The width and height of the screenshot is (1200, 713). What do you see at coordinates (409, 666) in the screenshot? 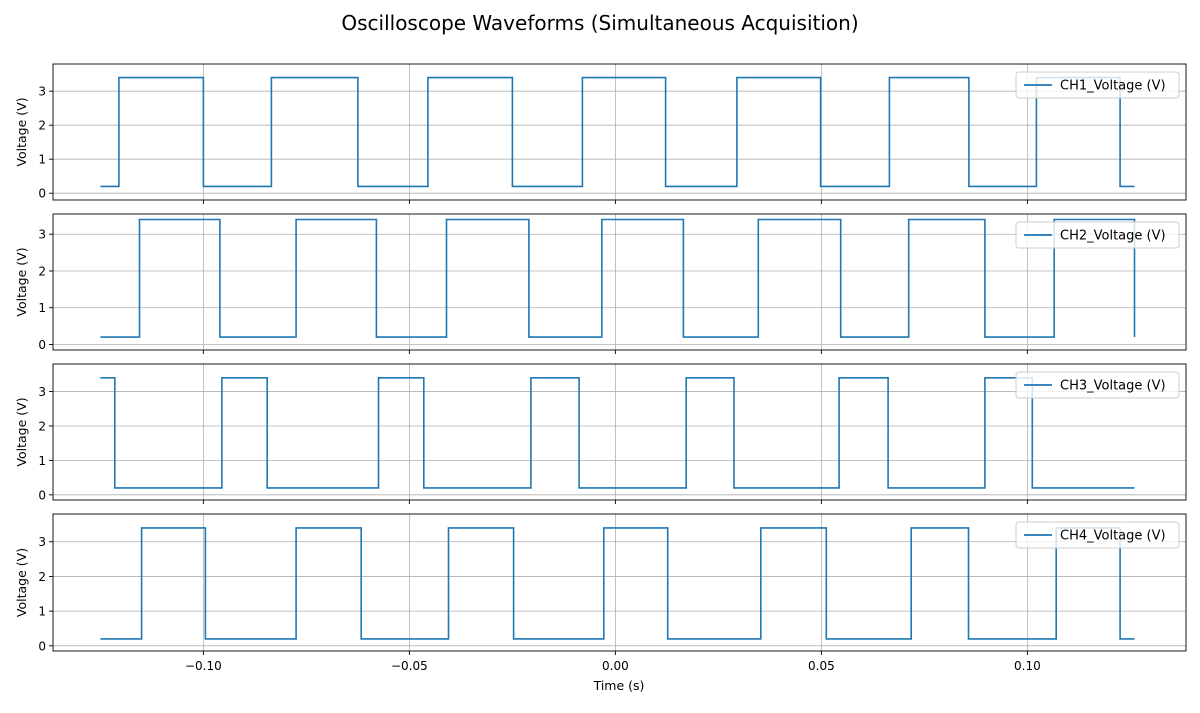
I see `x-tick-label: −0.05` at bounding box center [409, 666].